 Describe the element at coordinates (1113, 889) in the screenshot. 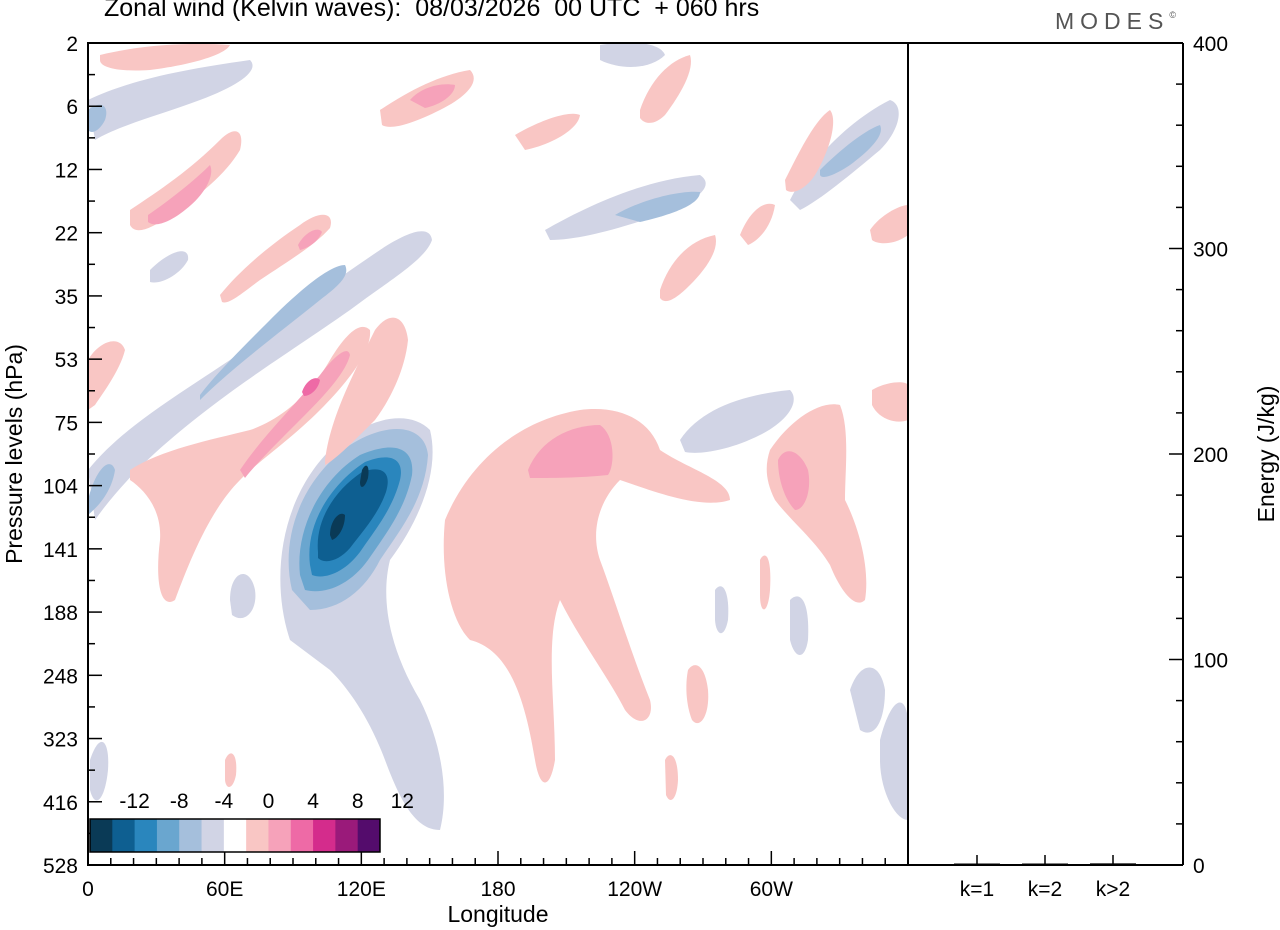

I see `energy-category-label: k>2` at that location.